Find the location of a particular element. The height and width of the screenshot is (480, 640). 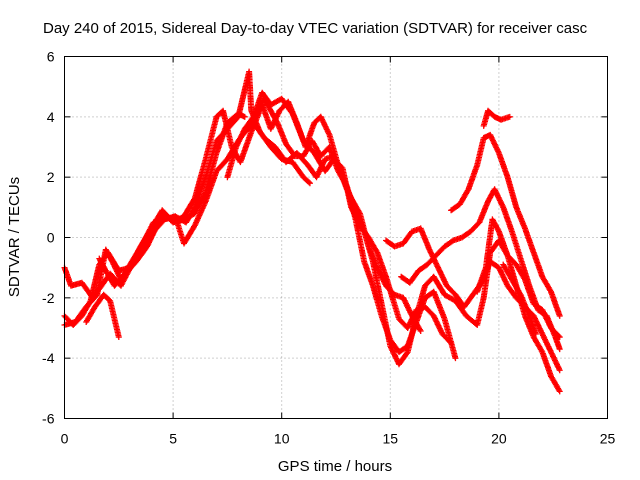

x-tick-label: 20 is located at coordinates (499, 439).